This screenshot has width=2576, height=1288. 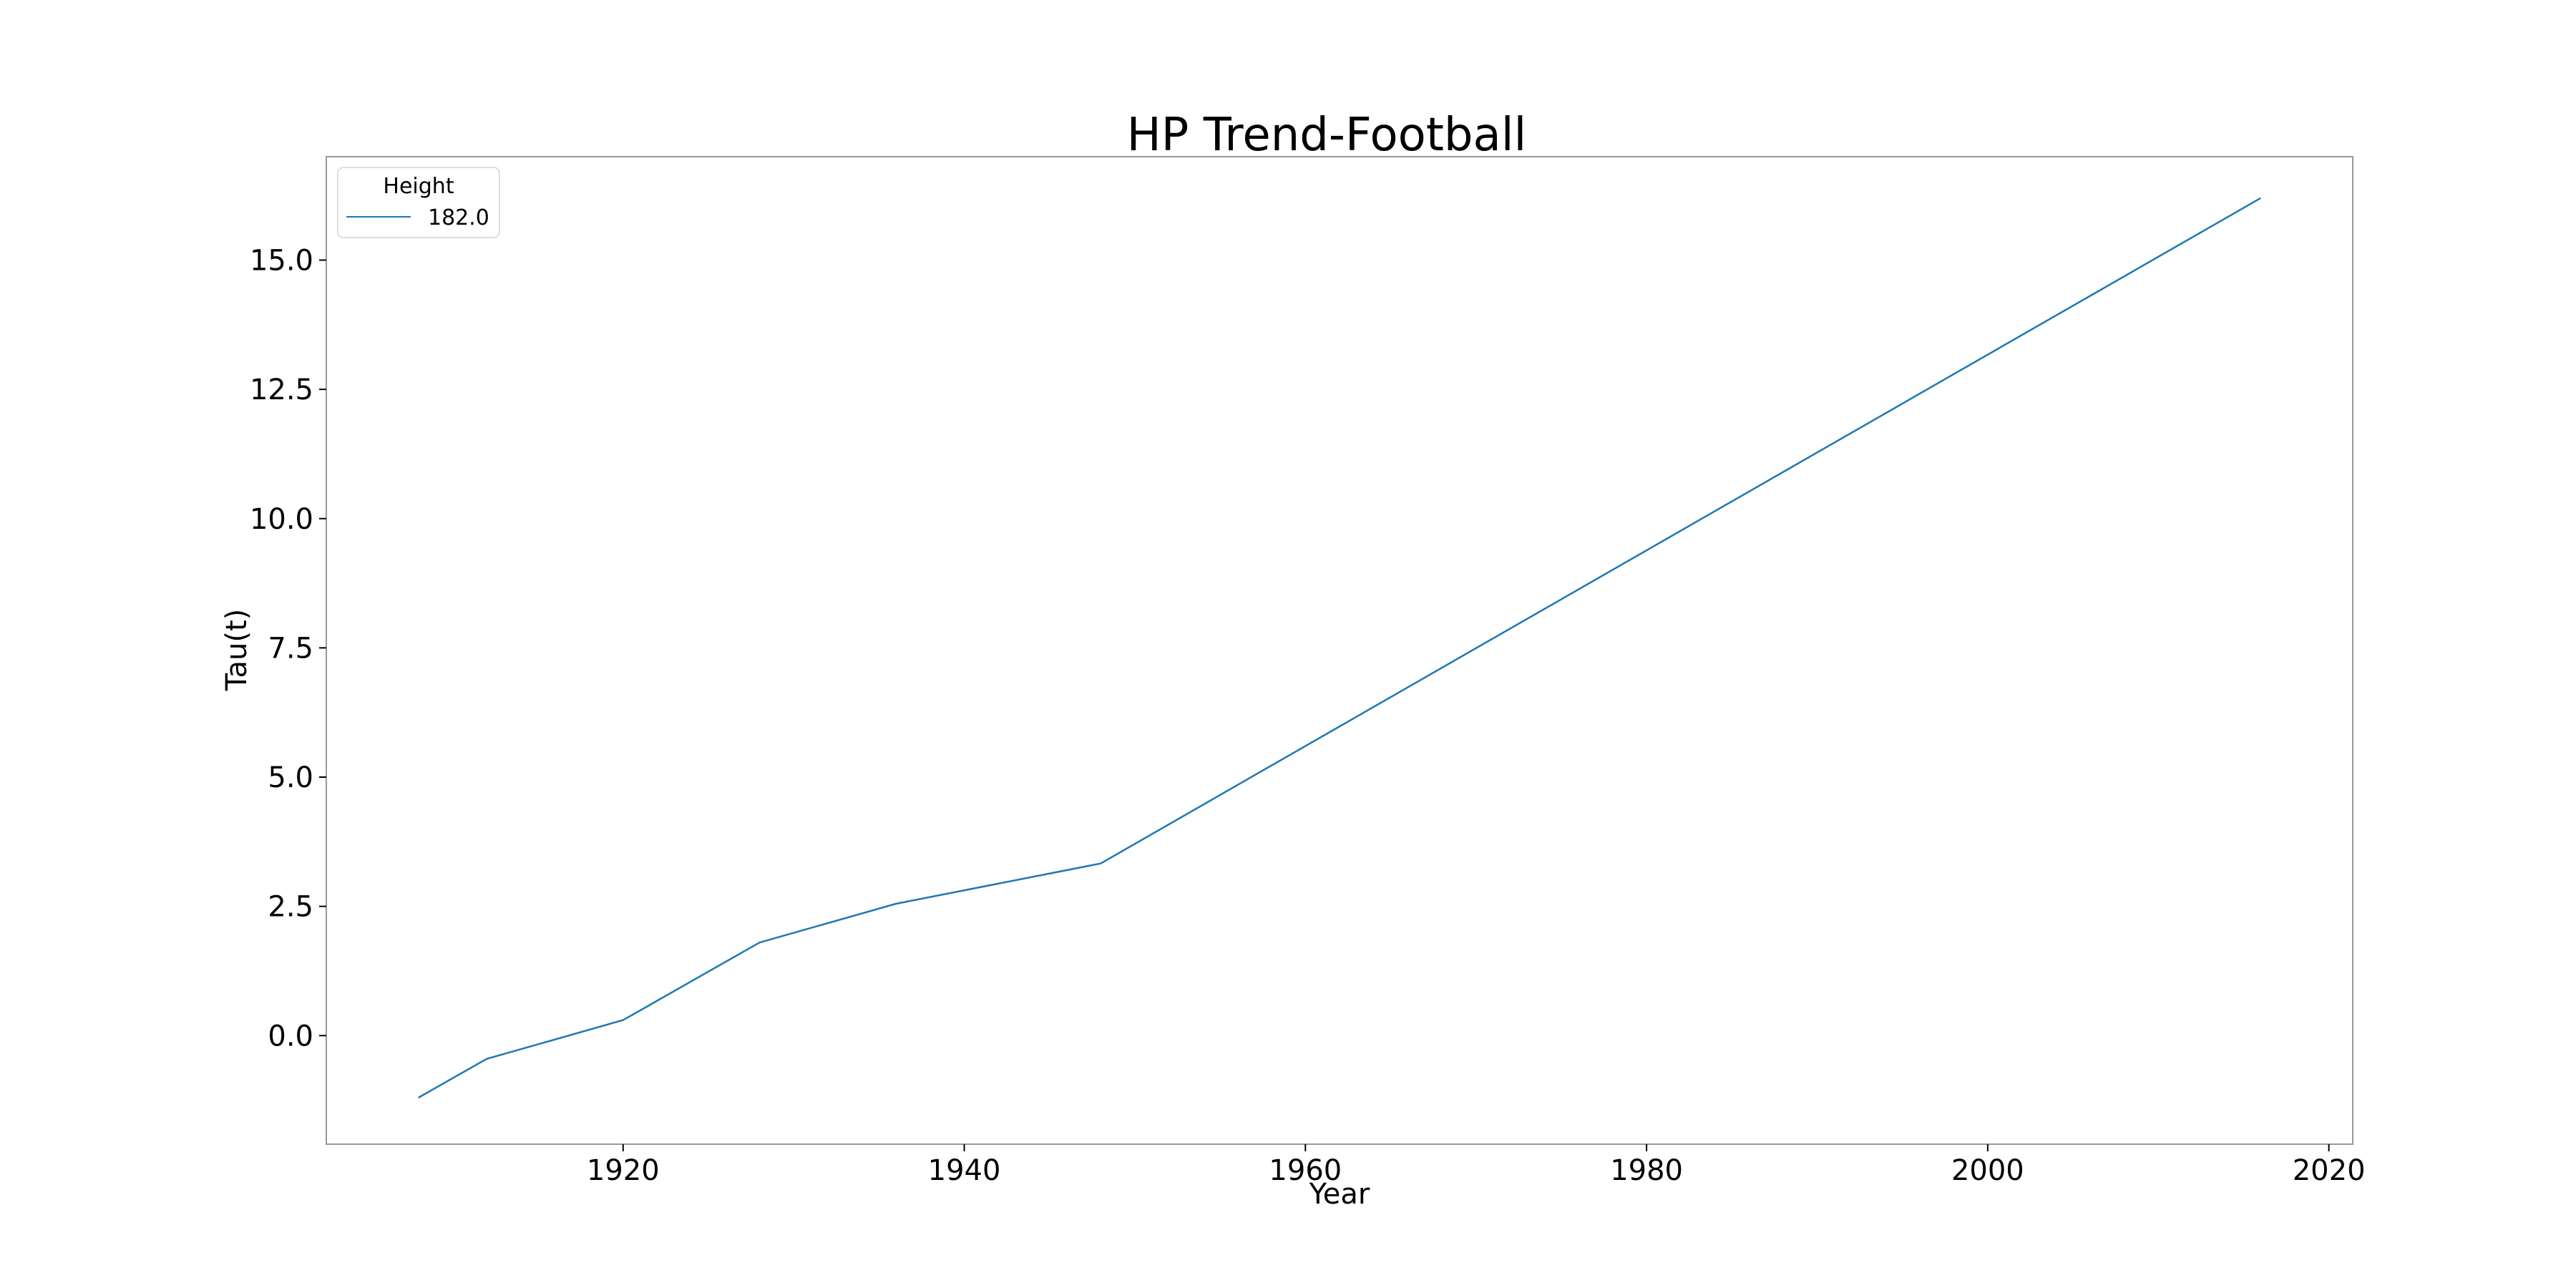 I want to click on x-tick-label: 1920, so click(x=623, y=1170).